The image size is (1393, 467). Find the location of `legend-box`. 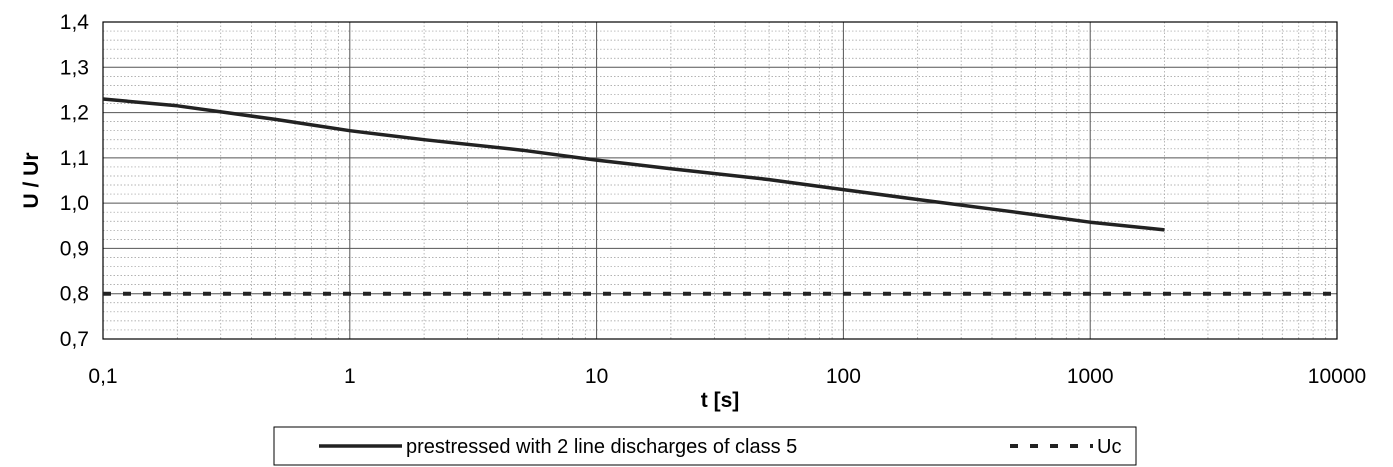

legend-box is located at coordinates (705, 446).